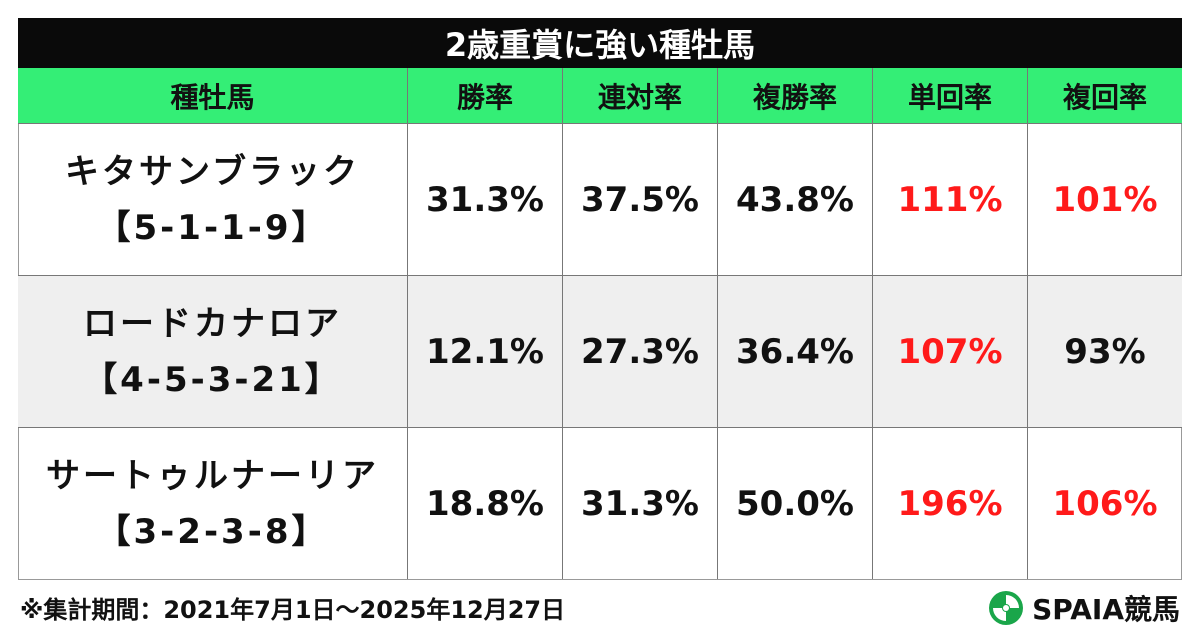 The image size is (1200, 635). Describe the element at coordinates (213, 503) in the screenshot. I see `sire-cell: サートゥルナーリア 【3-2-3-8】` at that location.